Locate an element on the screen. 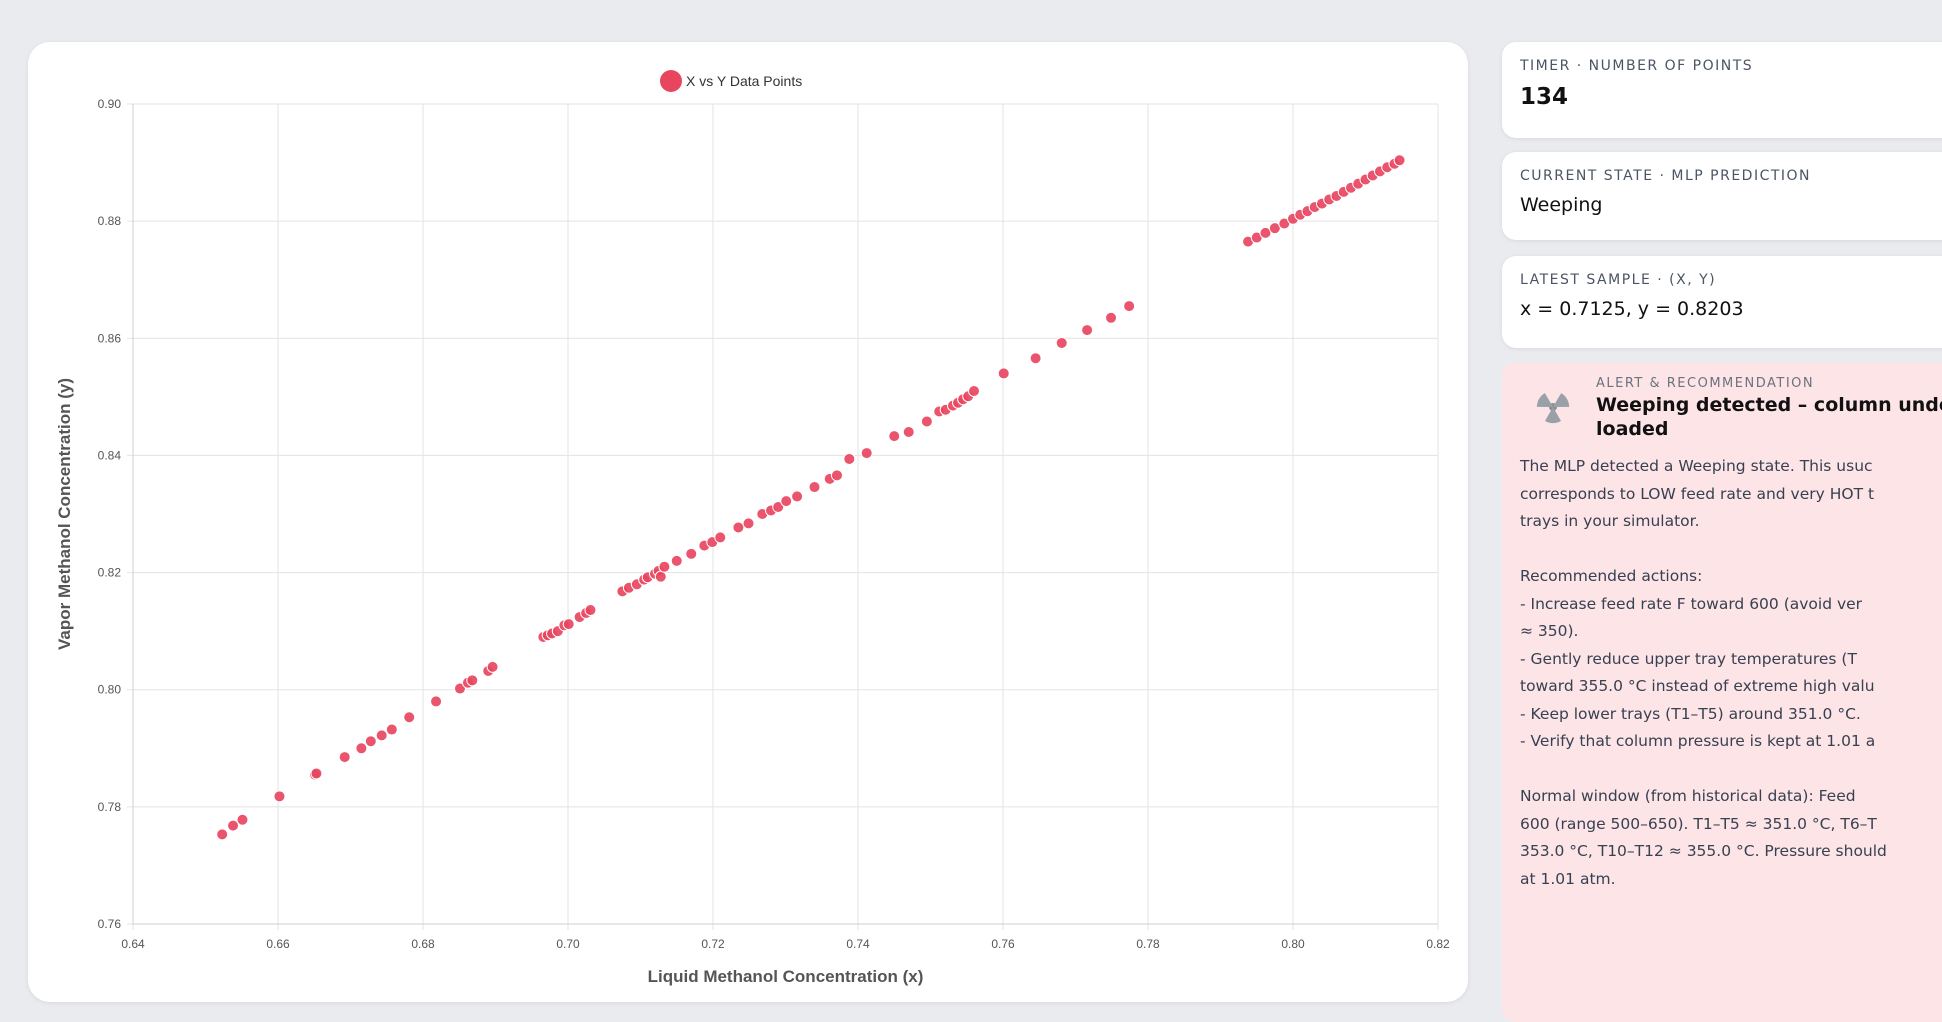  y-tick-label: 0.78 is located at coordinates (110, 807).